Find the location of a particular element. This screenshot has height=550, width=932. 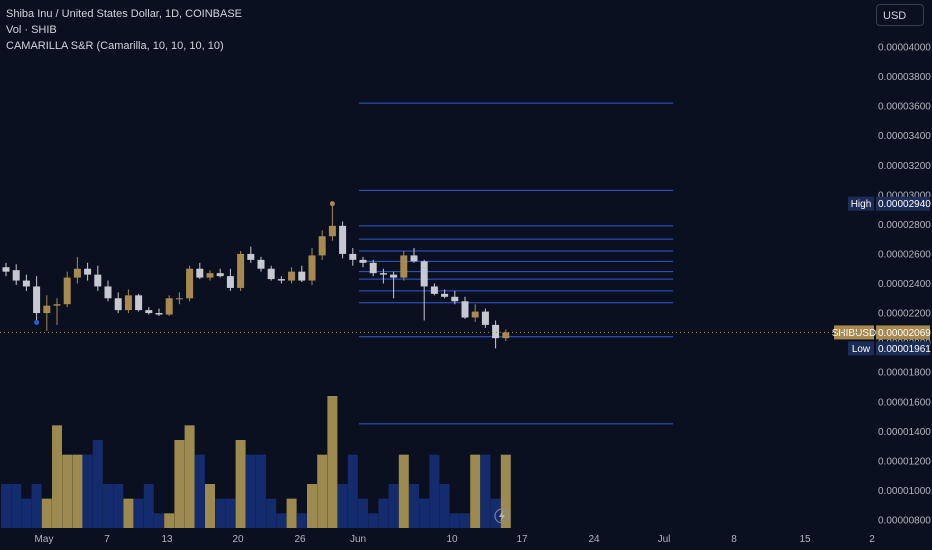

price-tag-value: 0.00001961 is located at coordinates (904, 349).